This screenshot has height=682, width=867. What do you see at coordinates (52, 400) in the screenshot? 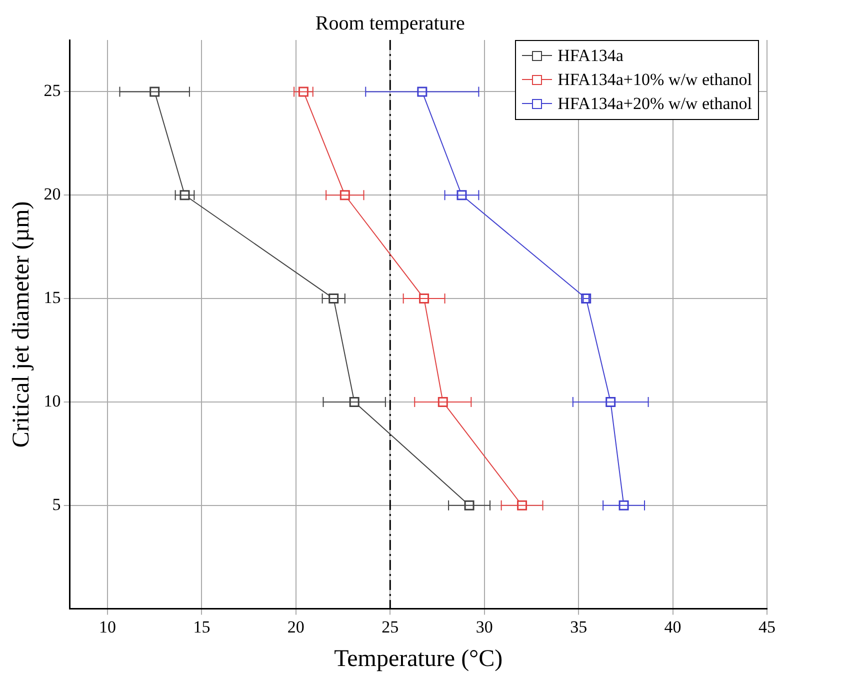
I see `y-tick-label: 10` at bounding box center [52, 400].